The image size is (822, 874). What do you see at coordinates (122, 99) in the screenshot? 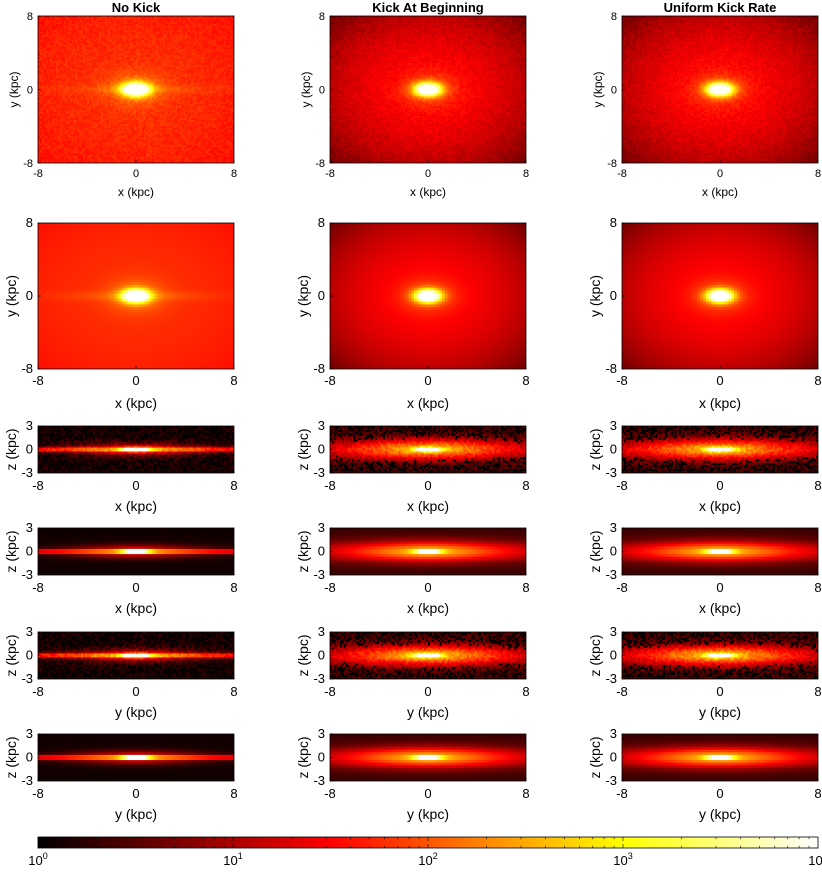
I see `panel-xy-sample-no-kick: -8 0 8 8 0 -8 x (kpc) y (kpc) No Kick` at bounding box center [122, 99].